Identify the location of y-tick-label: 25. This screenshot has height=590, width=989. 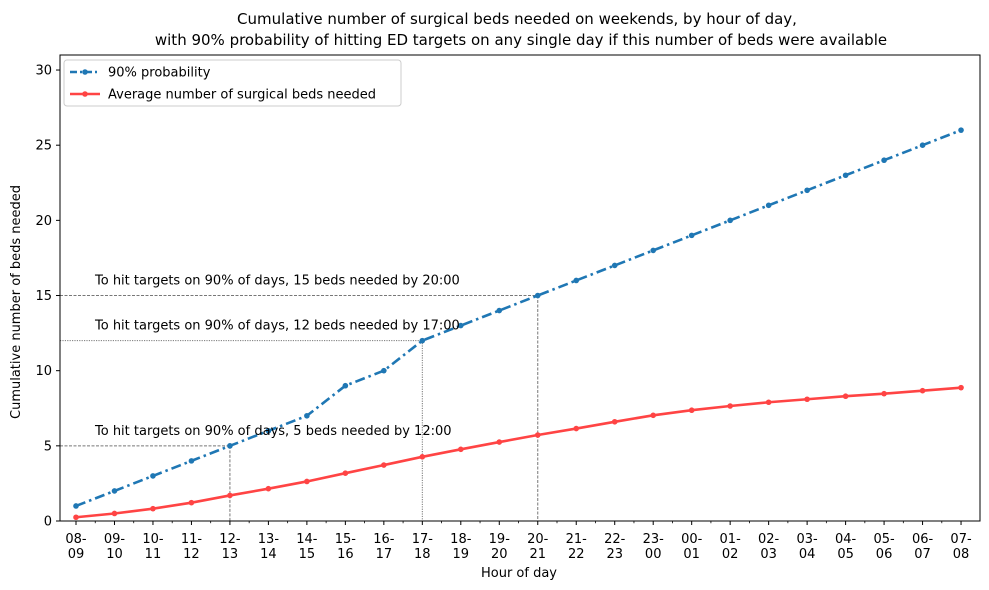
(43, 146).